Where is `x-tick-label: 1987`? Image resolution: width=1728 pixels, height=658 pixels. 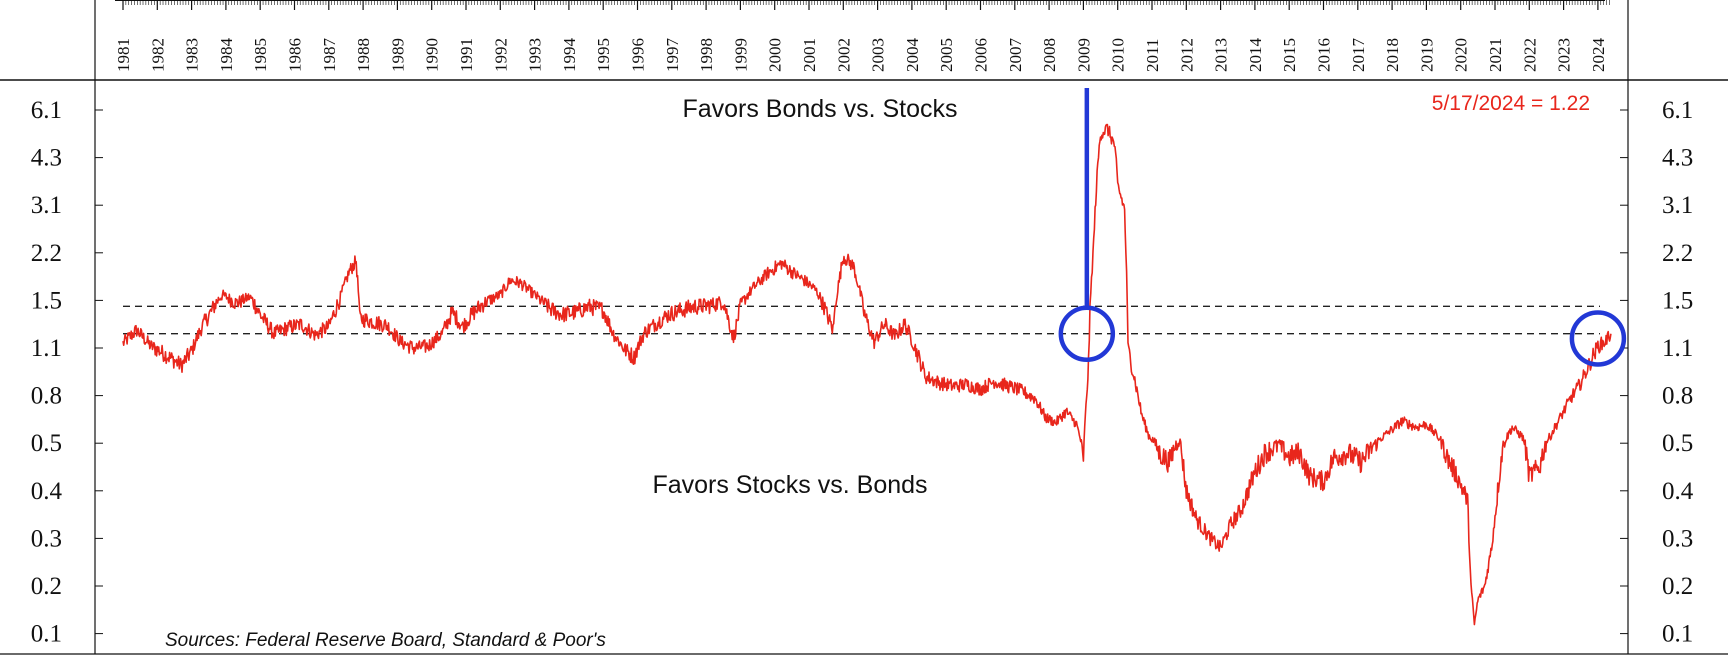 x-tick-label: 1987 is located at coordinates (329, 55).